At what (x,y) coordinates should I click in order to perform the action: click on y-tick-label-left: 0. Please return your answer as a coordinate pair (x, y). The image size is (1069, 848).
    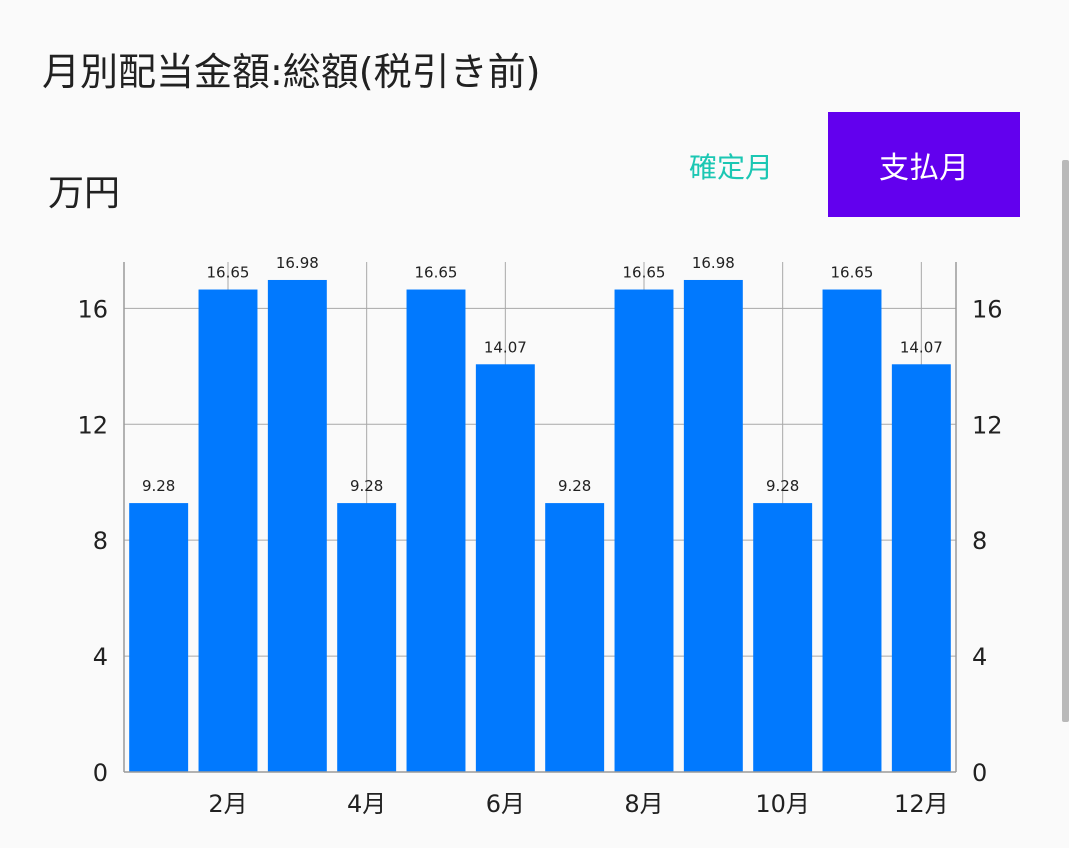
    Looking at the image, I should click on (100, 773).